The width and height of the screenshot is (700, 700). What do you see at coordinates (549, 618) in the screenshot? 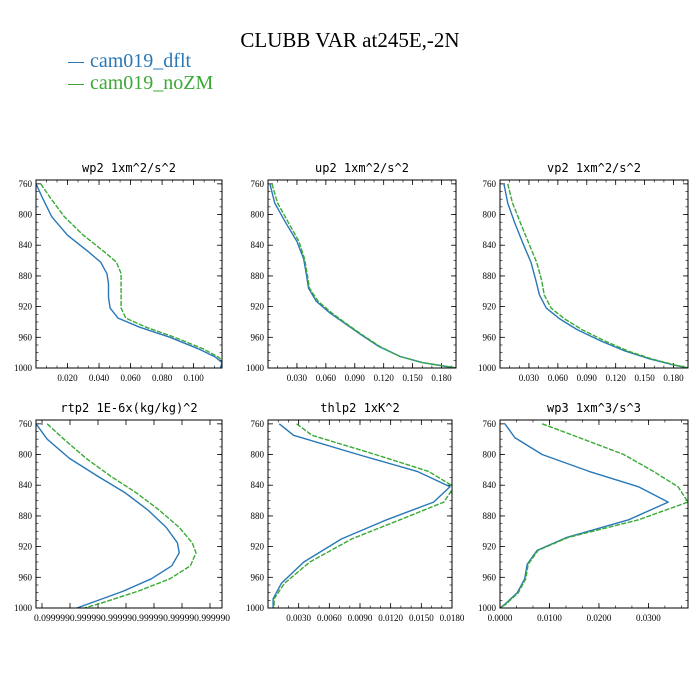
I see `x-tick-label: 0.0100` at bounding box center [549, 618].